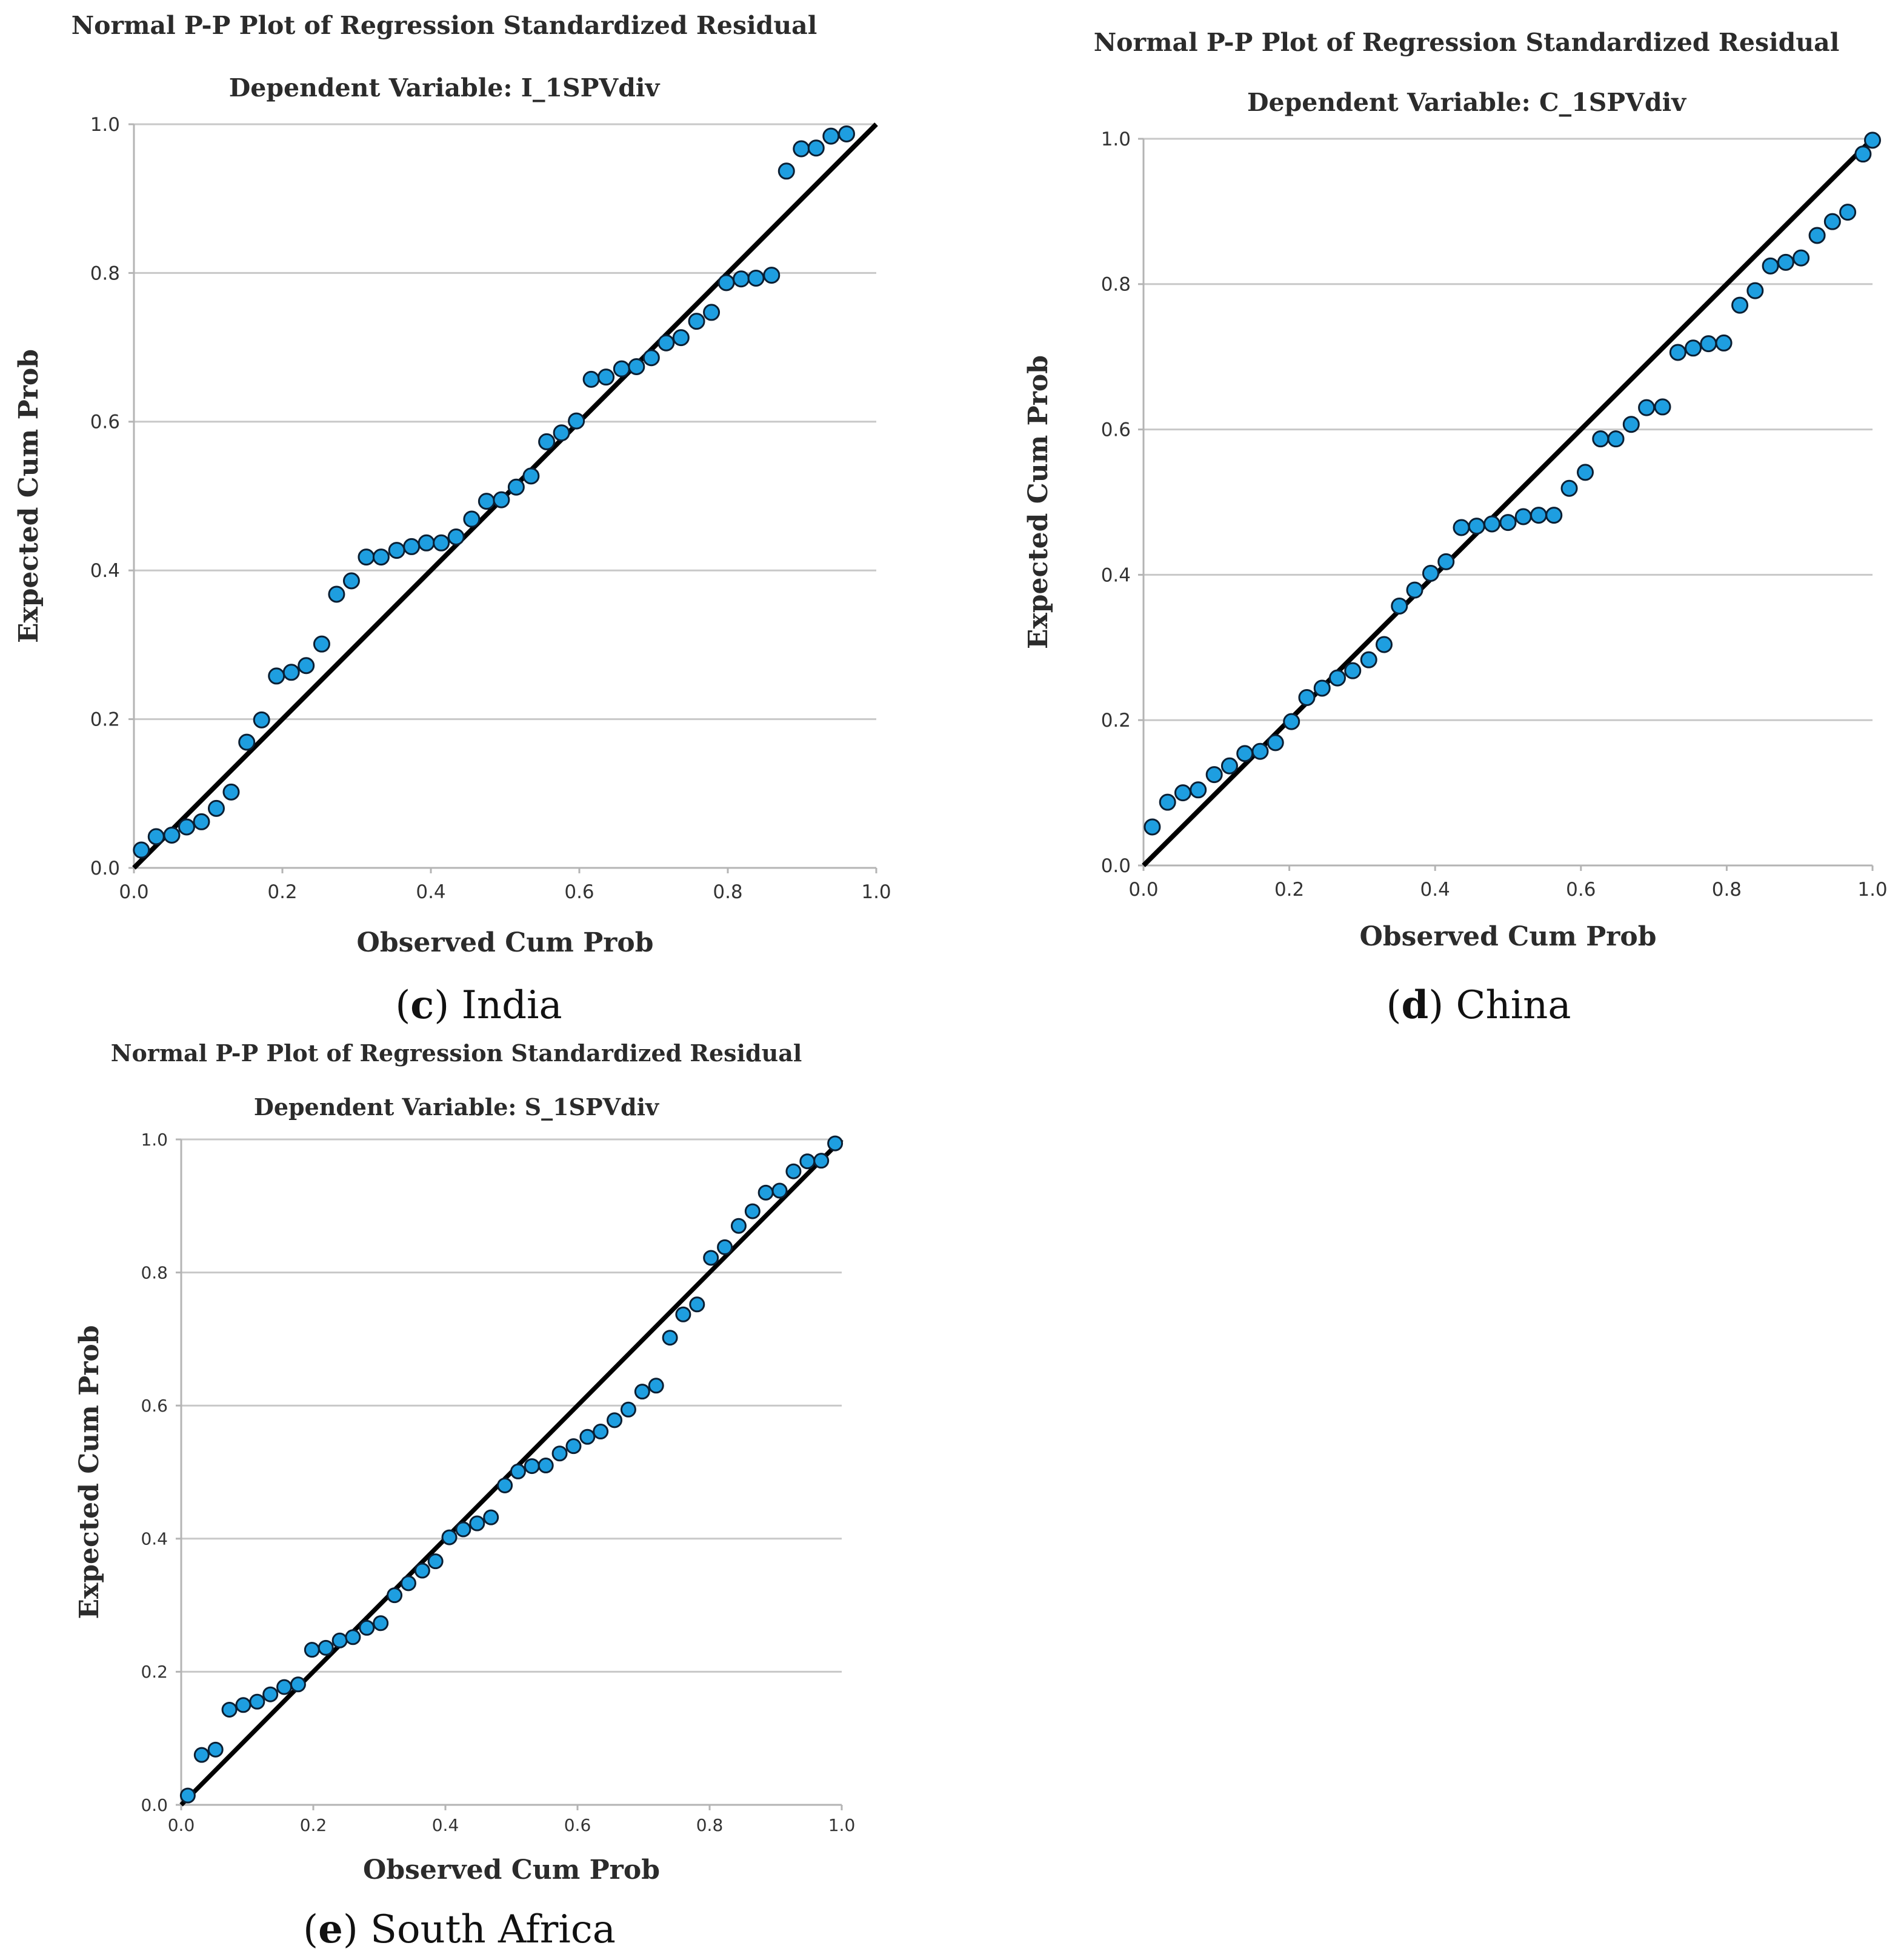 The height and width of the screenshot is (1960, 1901). Describe the element at coordinates (579, 892) in the screenshot. I see `x-tick-label: 0.6` at that location.